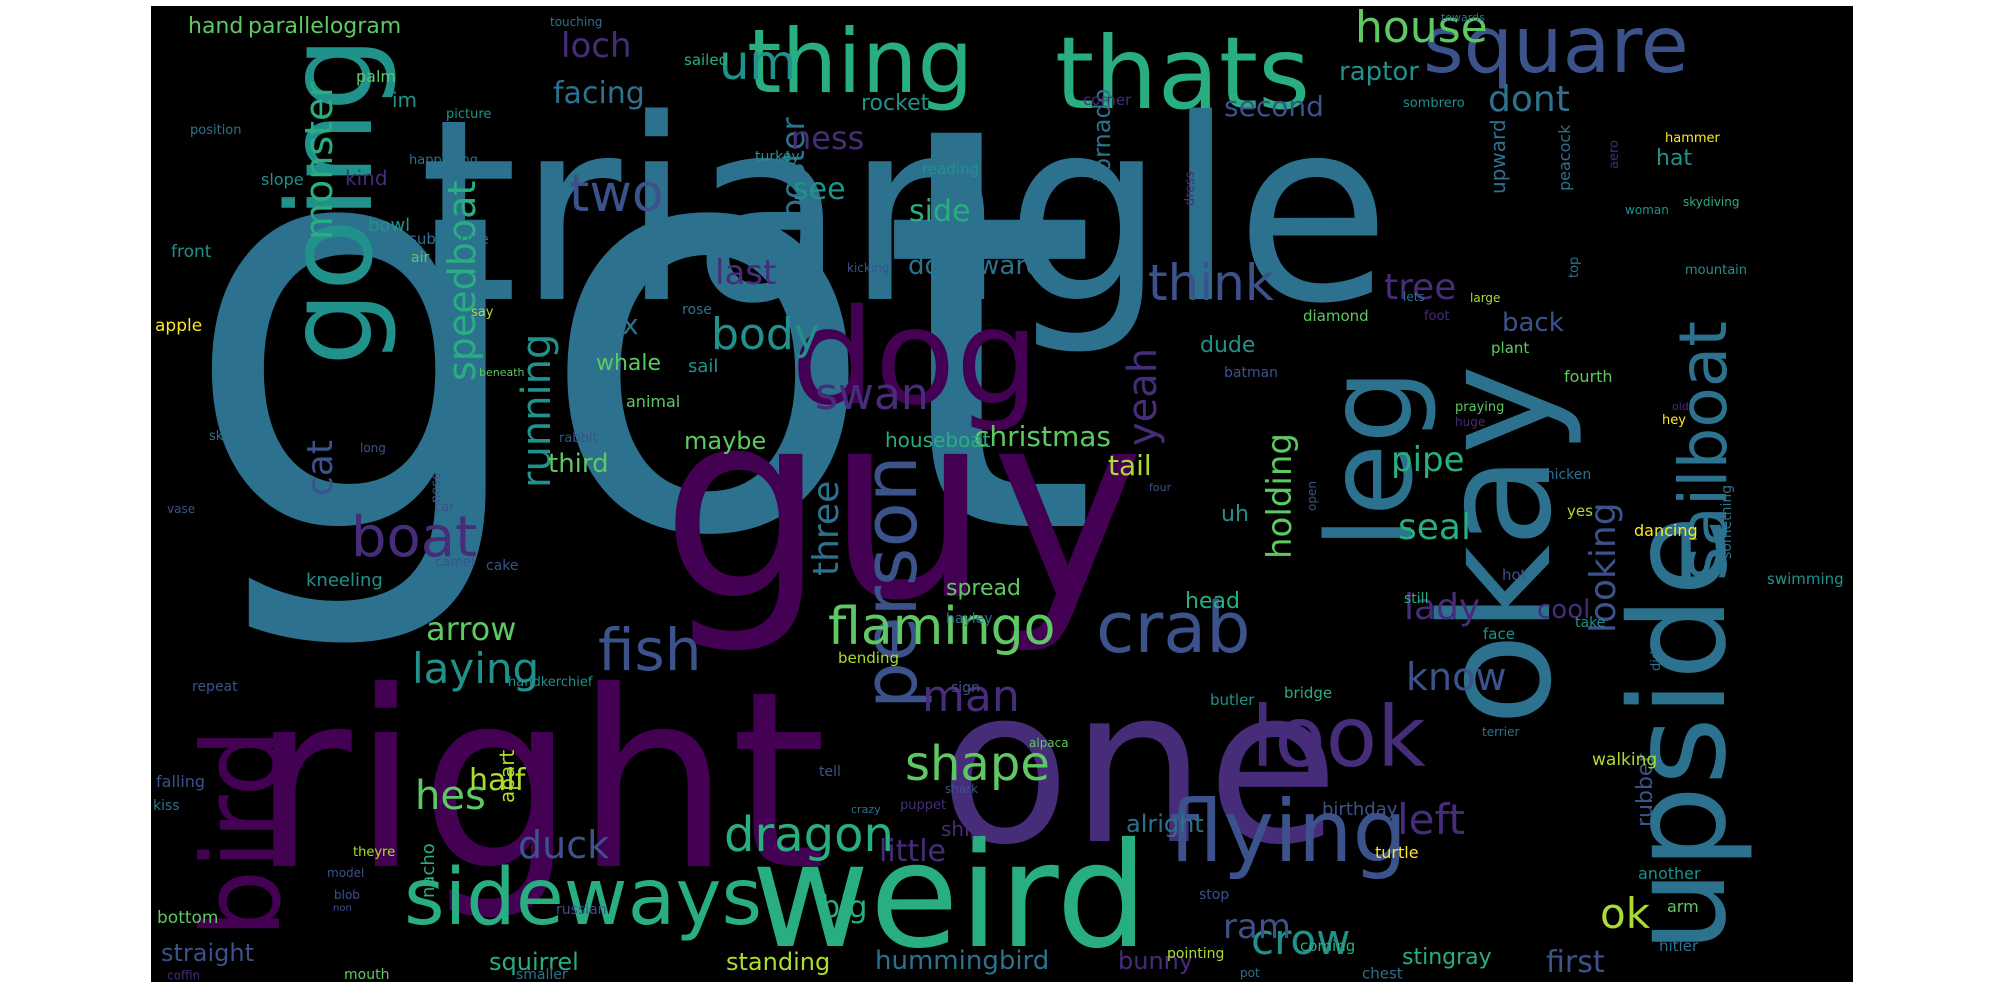 This screenshot has height=1000, width=2000. I want to click on cloud-word-swan: swan, so click(872, 394).